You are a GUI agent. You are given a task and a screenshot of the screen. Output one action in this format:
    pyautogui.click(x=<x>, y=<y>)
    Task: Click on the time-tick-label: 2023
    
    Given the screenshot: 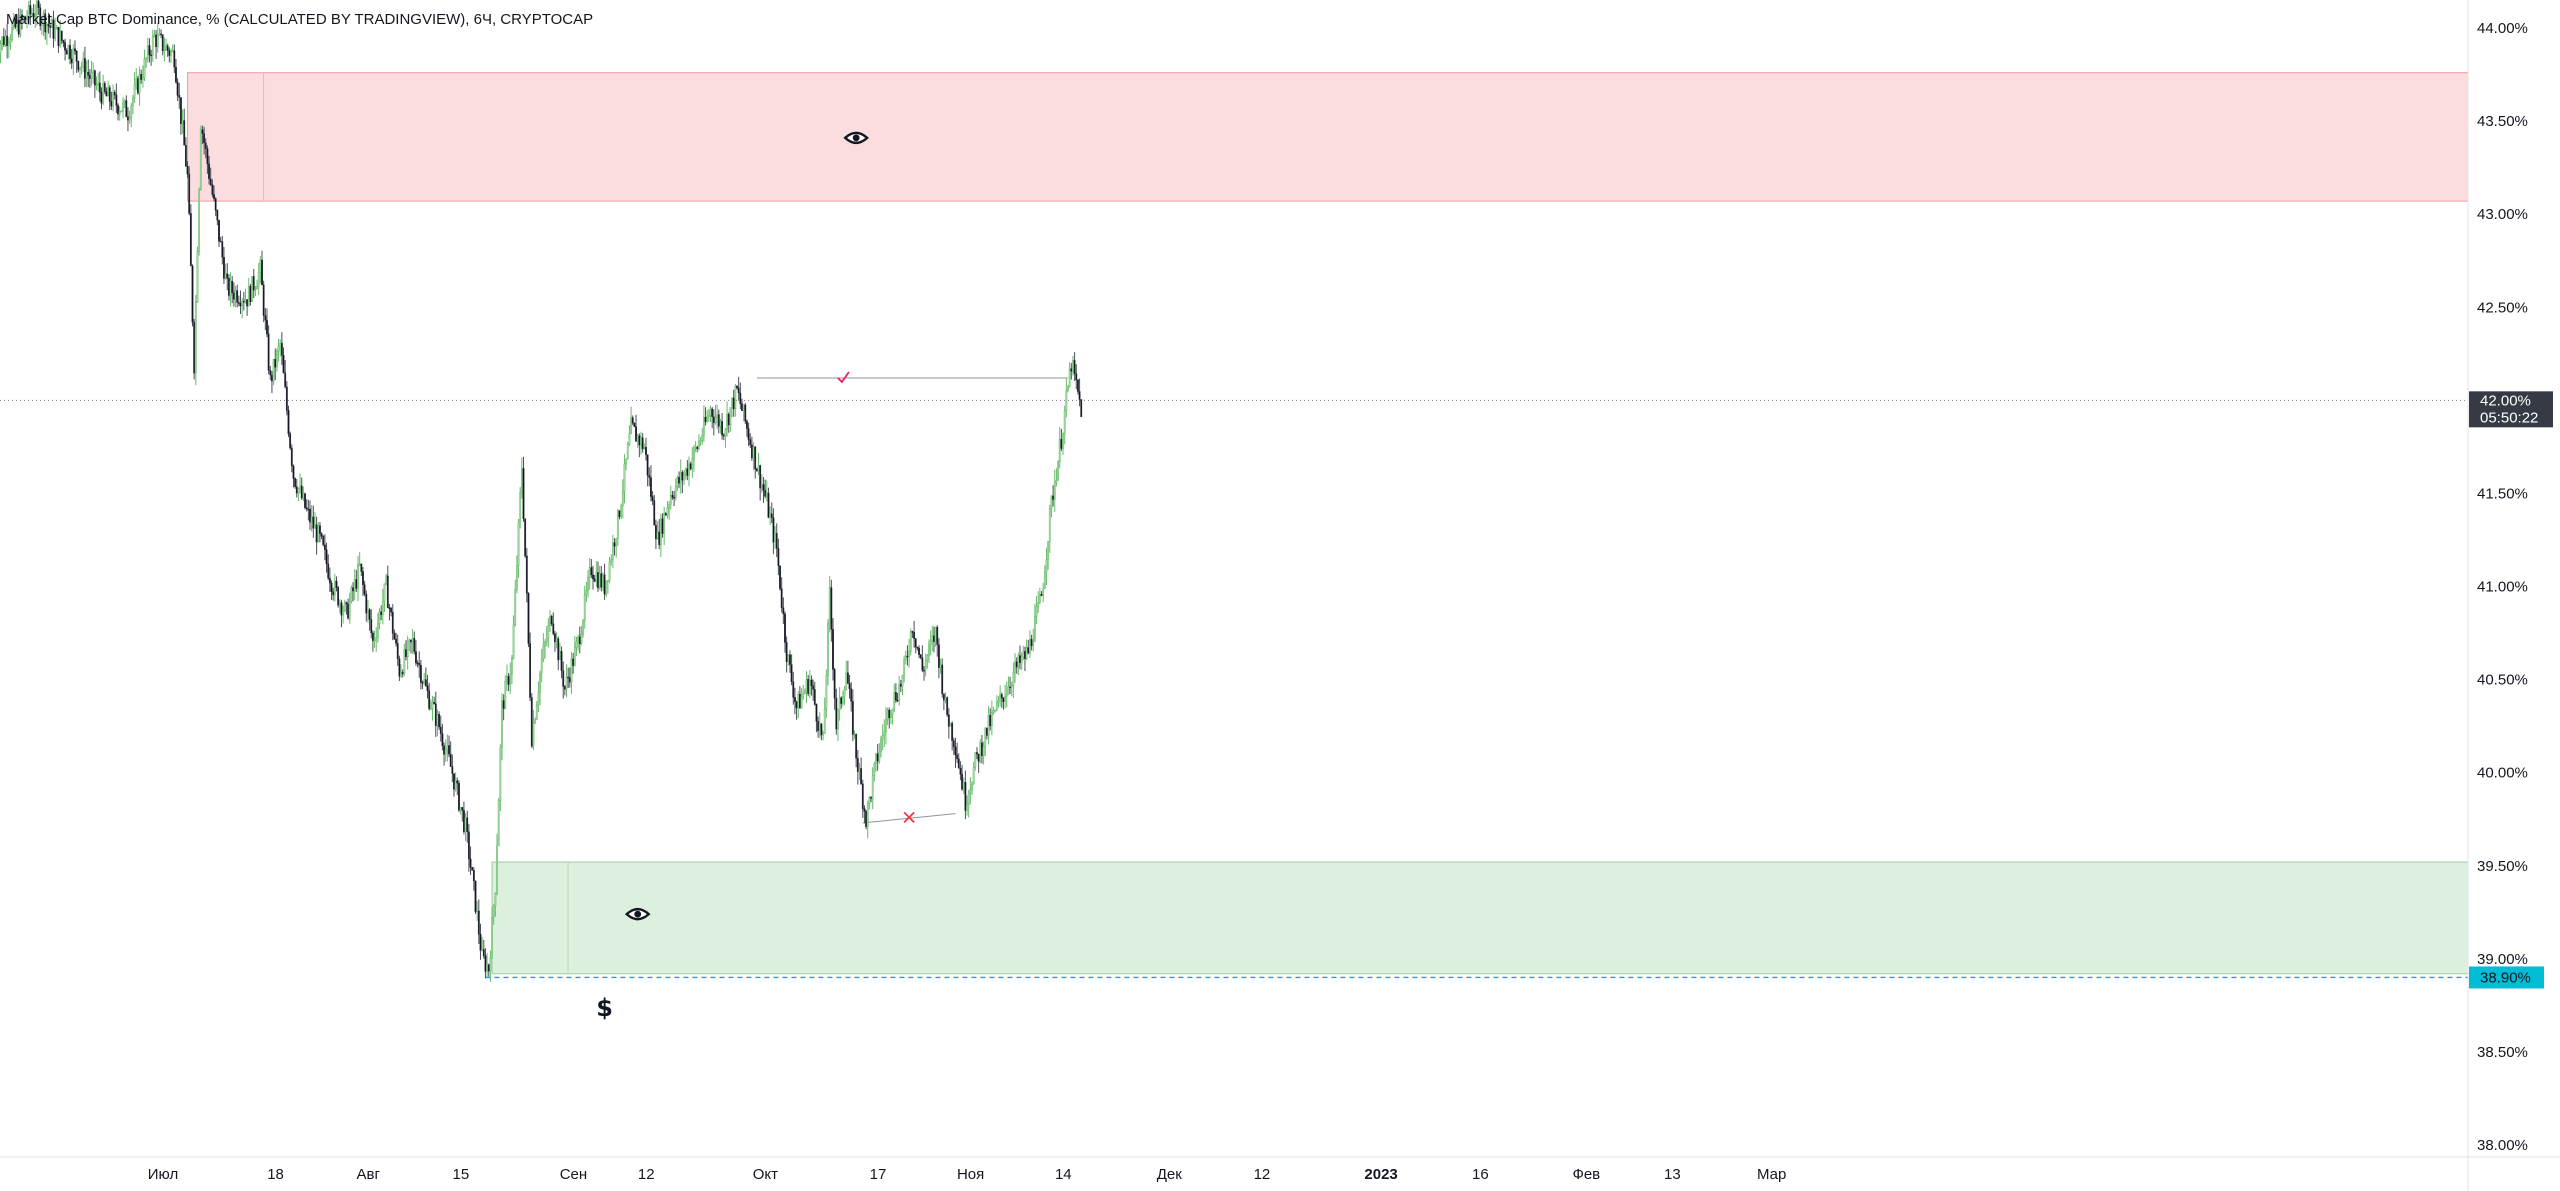 What is the action you would take?
    pyautogui.click(x=1380, y=1174)
    